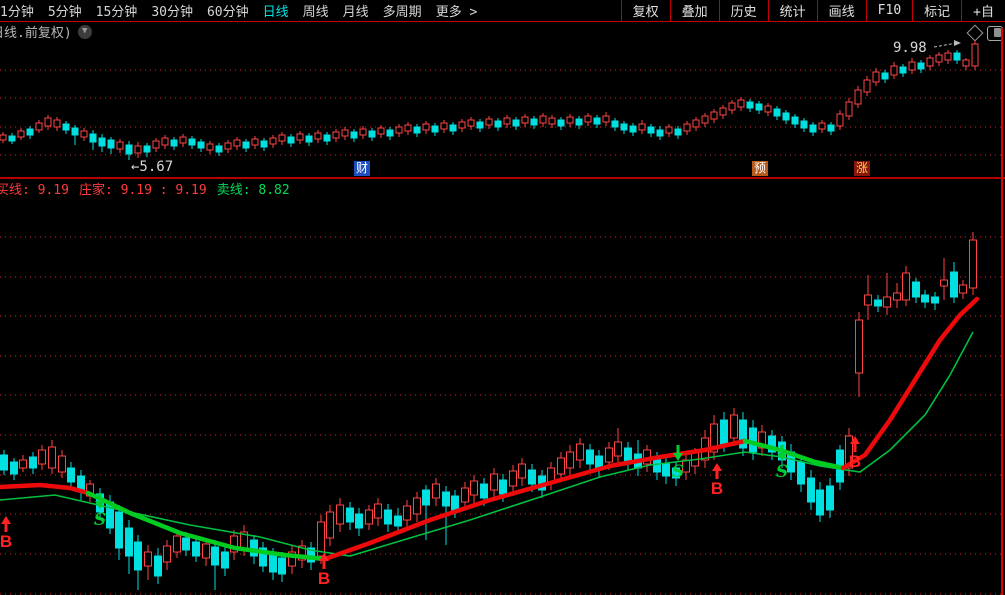 Image resolution: width=1005 pixels, height=595 pixels. I want to click on period-tab-7: 月线, so click(355, 12).